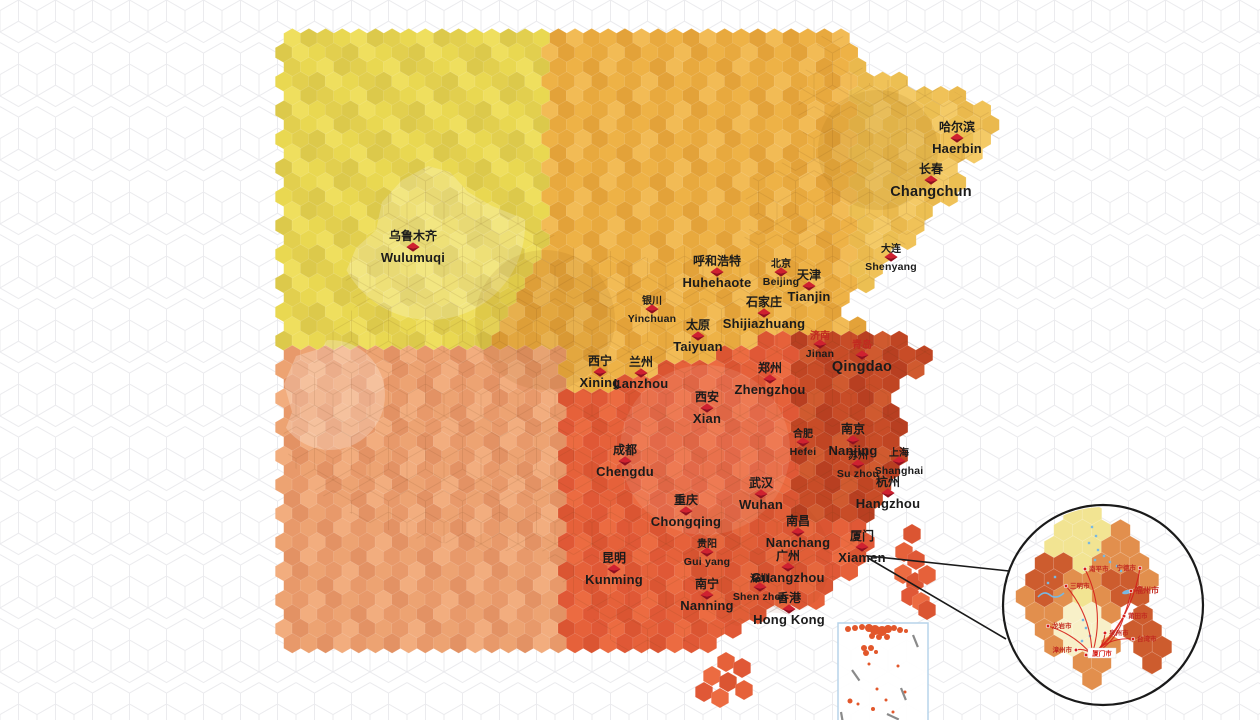  What do you see at coordinates (686, 499) in the screenshot?
I see `city-name-cn: 重庆` at bounding box center [686, 499].